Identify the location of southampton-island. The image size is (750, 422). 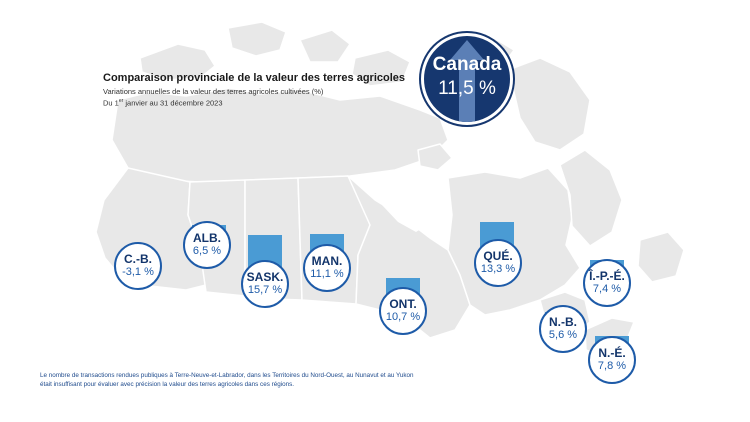
(435, 157).